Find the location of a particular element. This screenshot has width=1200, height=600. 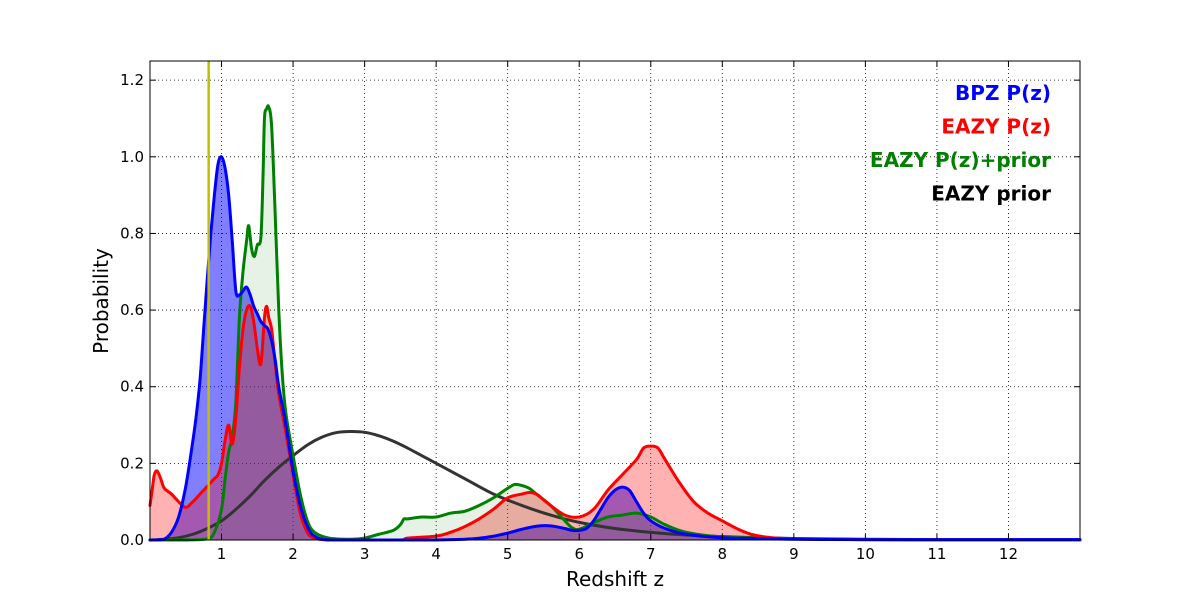

y-tick-label: 0.2 is located at coordinates (132, 463).